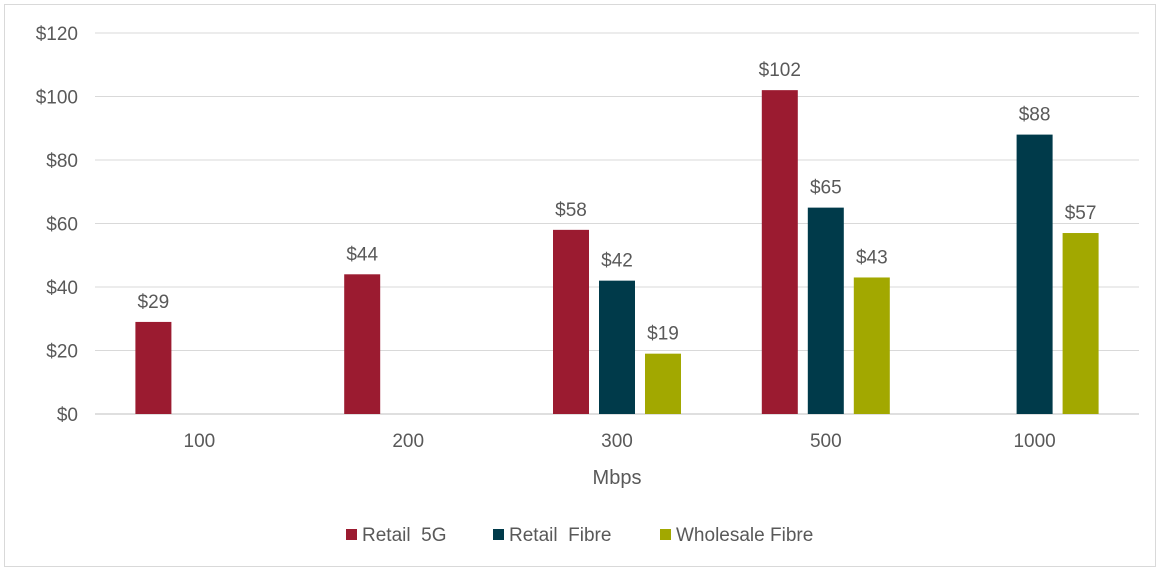 The image size is (1161, 571). I want to click on y-tick-label: $100, so click(57, 98).